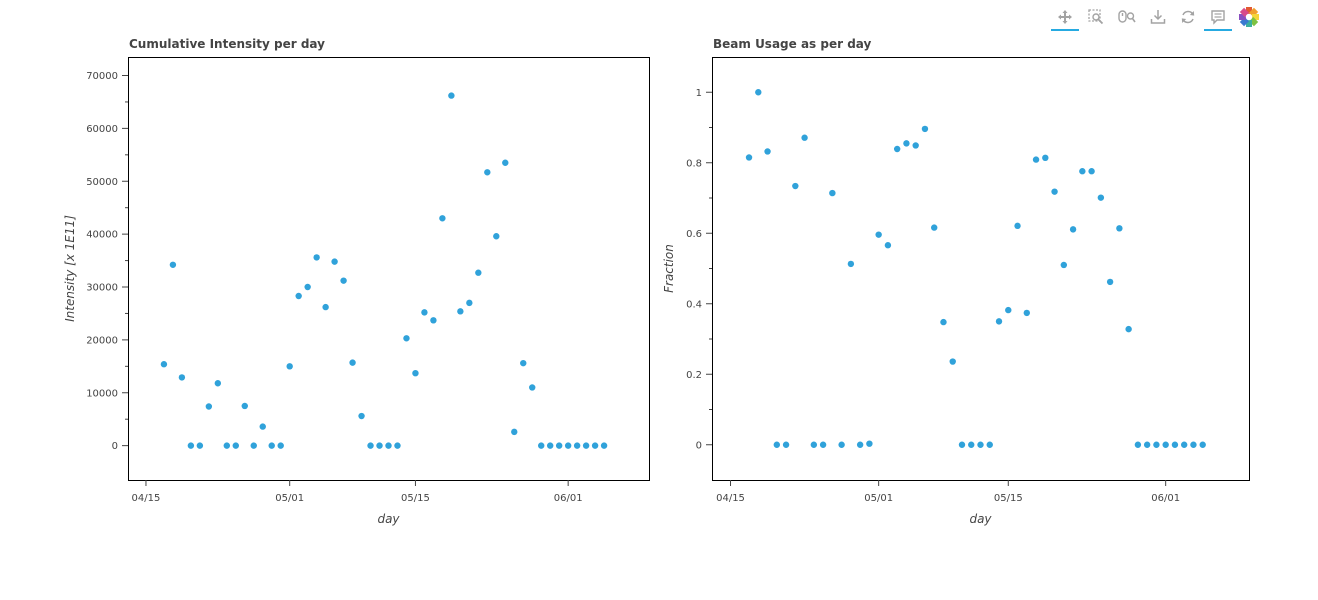 The width and height of the screenshot is (1318, 600). I want to click on bokeh-logo-link, so click(1249, 17).